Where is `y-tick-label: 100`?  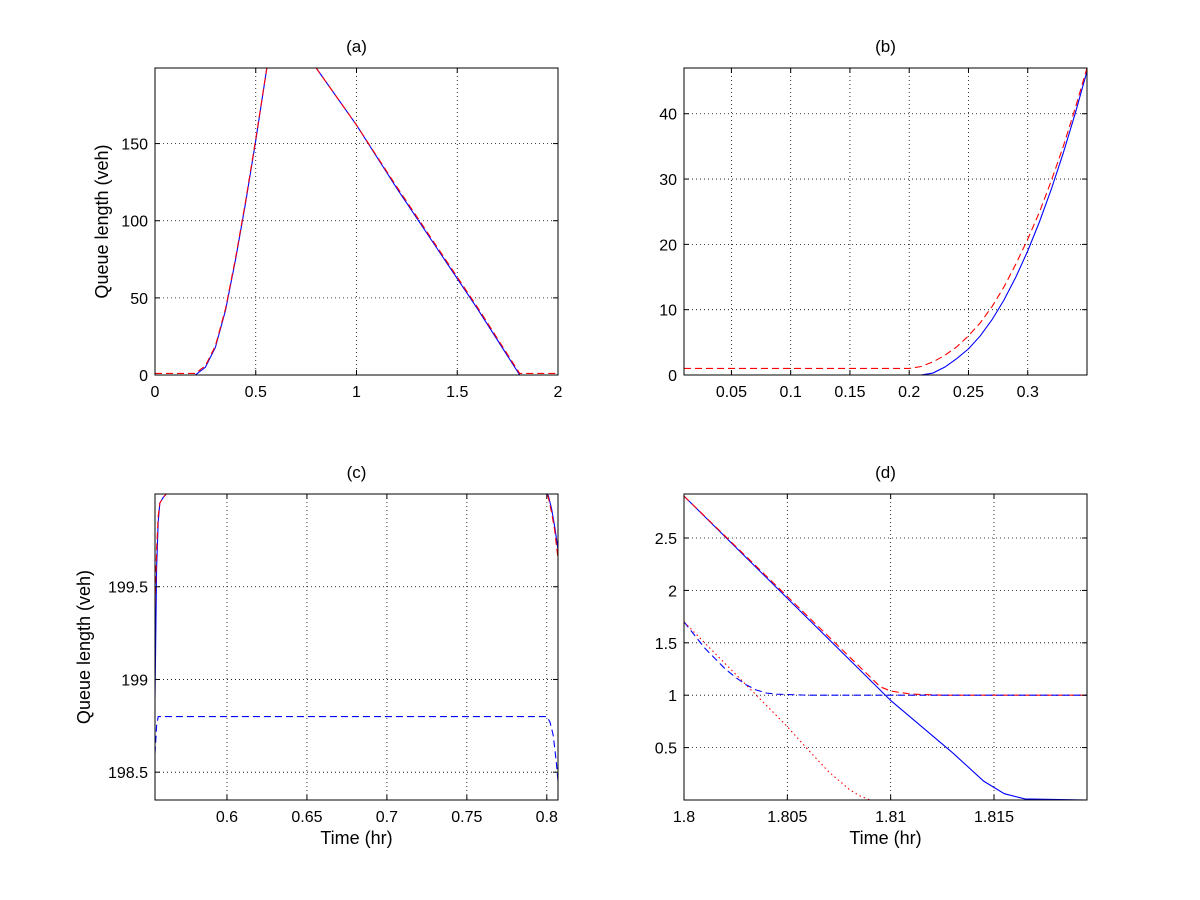
y-tick-label: 100 is located at coordinates (134, 222).